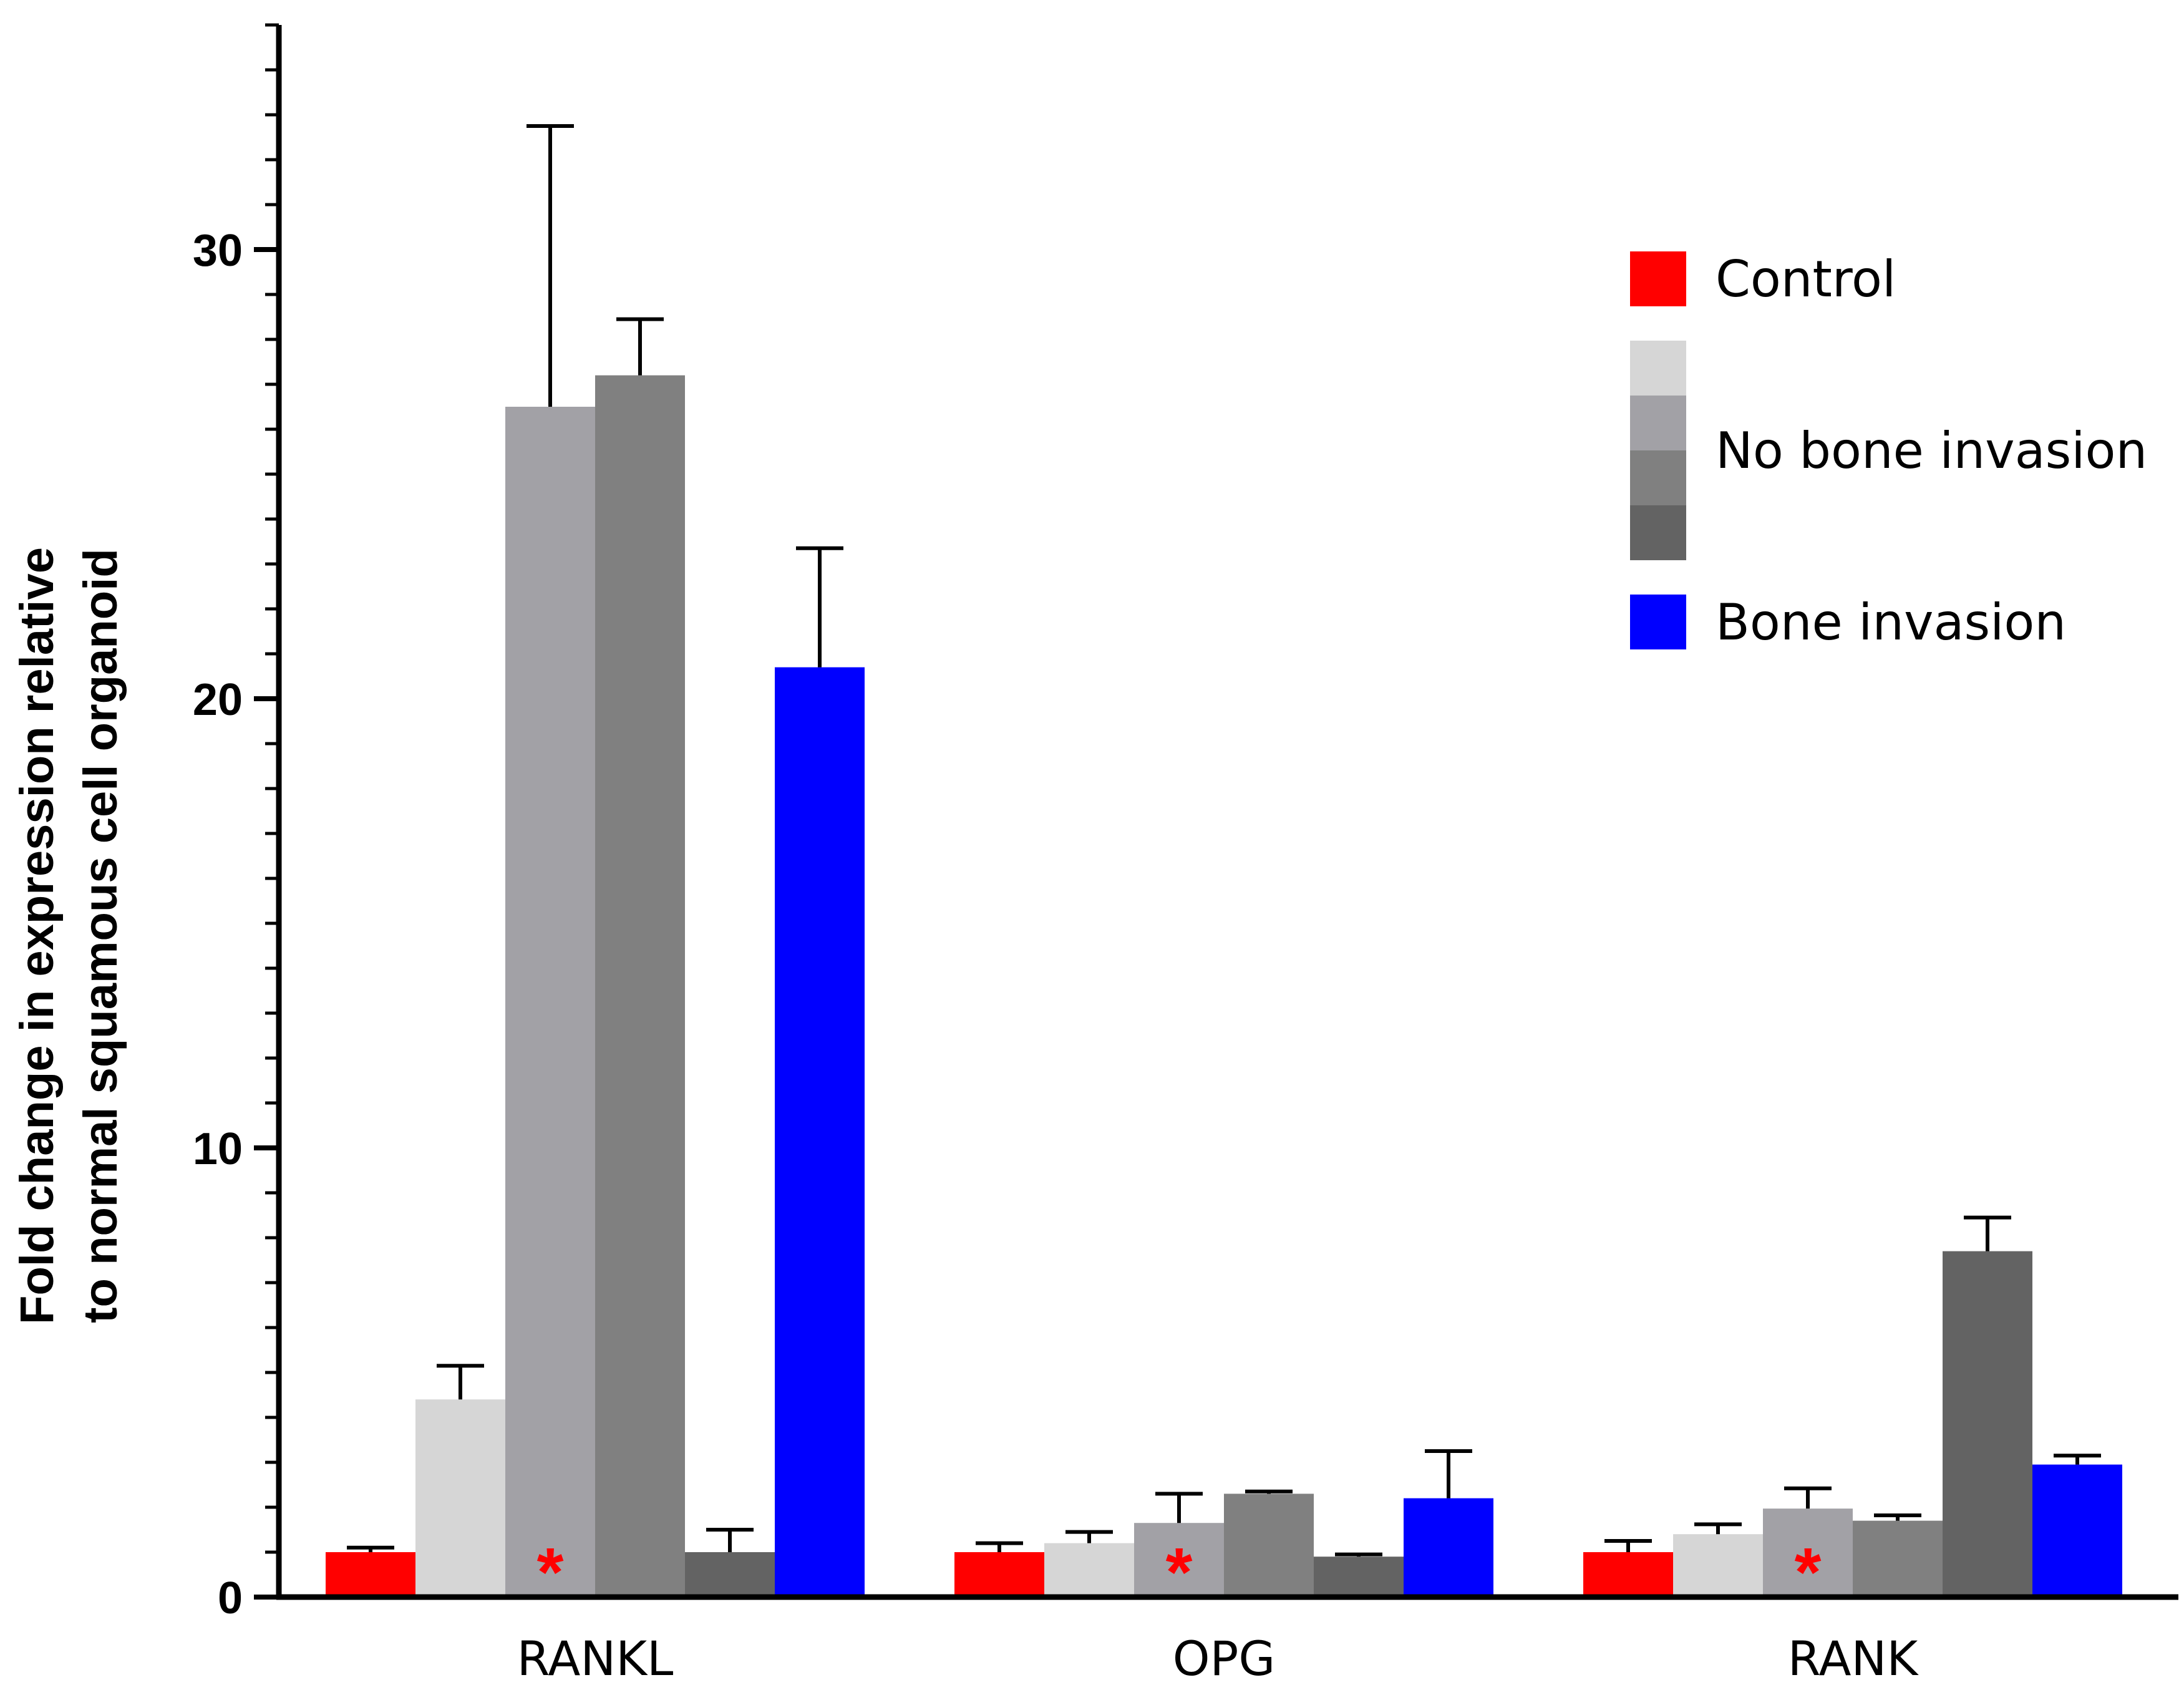  What do you see at coordinates (1224, 1659) in the screenshot?
I see `x-category-label: OPG` at bounding box center [1224, 1659].